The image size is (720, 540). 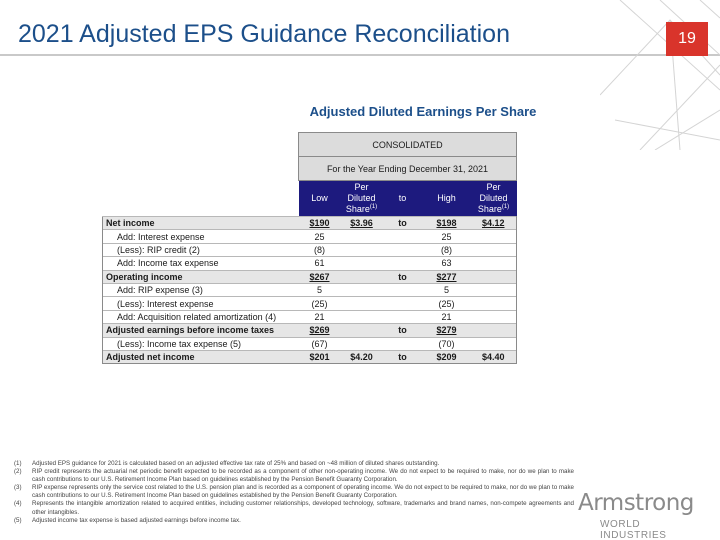 I want to click on logo-wordmark: Armstrong, so click(x=636, y=503).